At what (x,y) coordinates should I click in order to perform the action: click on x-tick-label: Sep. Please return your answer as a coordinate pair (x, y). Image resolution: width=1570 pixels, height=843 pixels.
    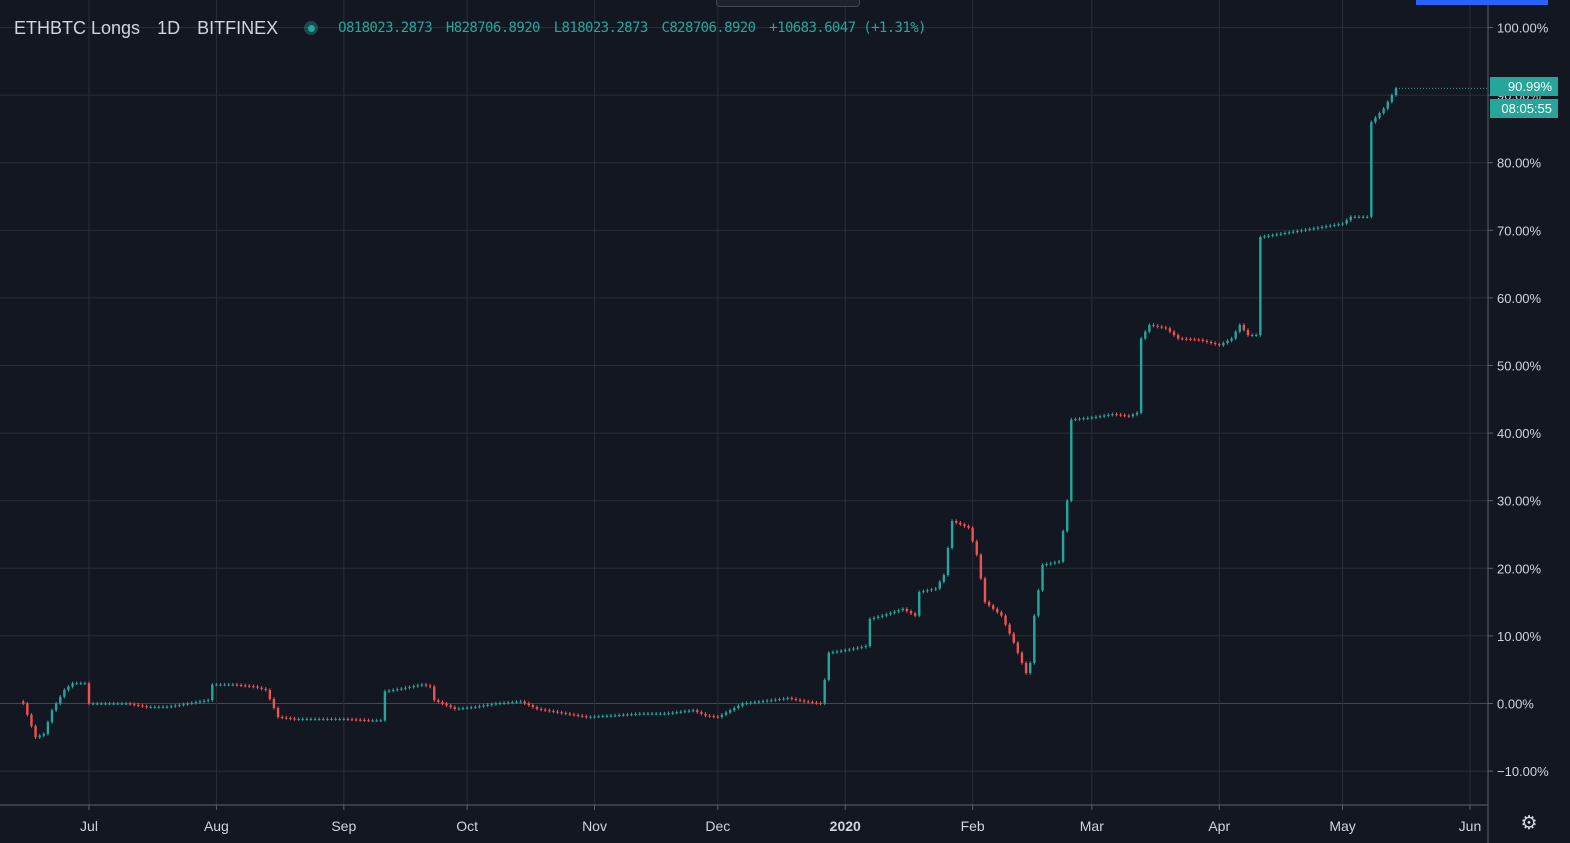
    Looking at the image, I should click on (343, 826).